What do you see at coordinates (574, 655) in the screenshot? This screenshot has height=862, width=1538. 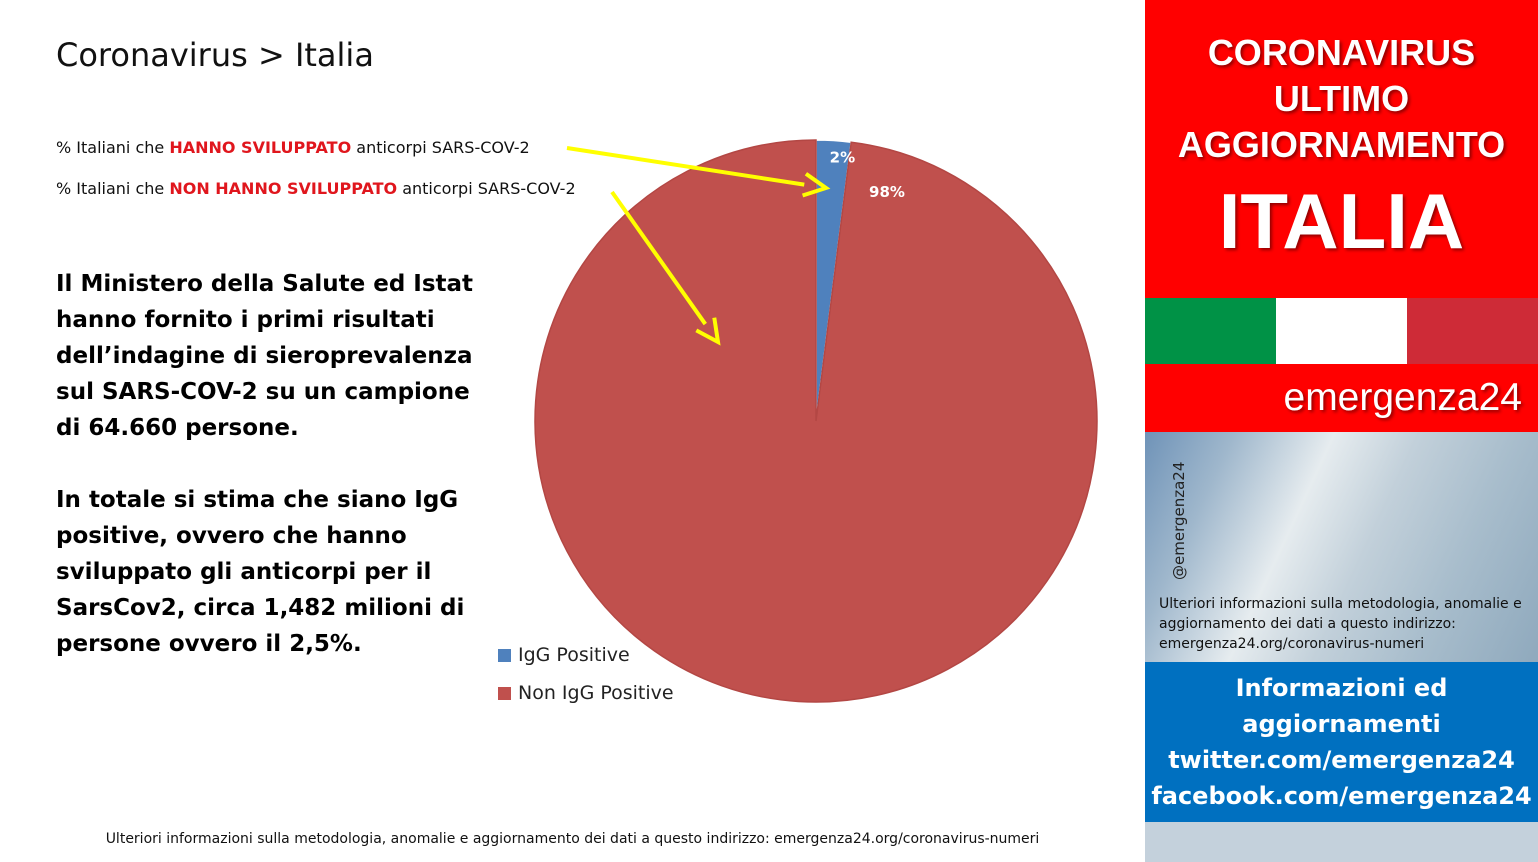 I see `legend-label-igg-positive: IgG Positive` at bounding box center [574, 655].